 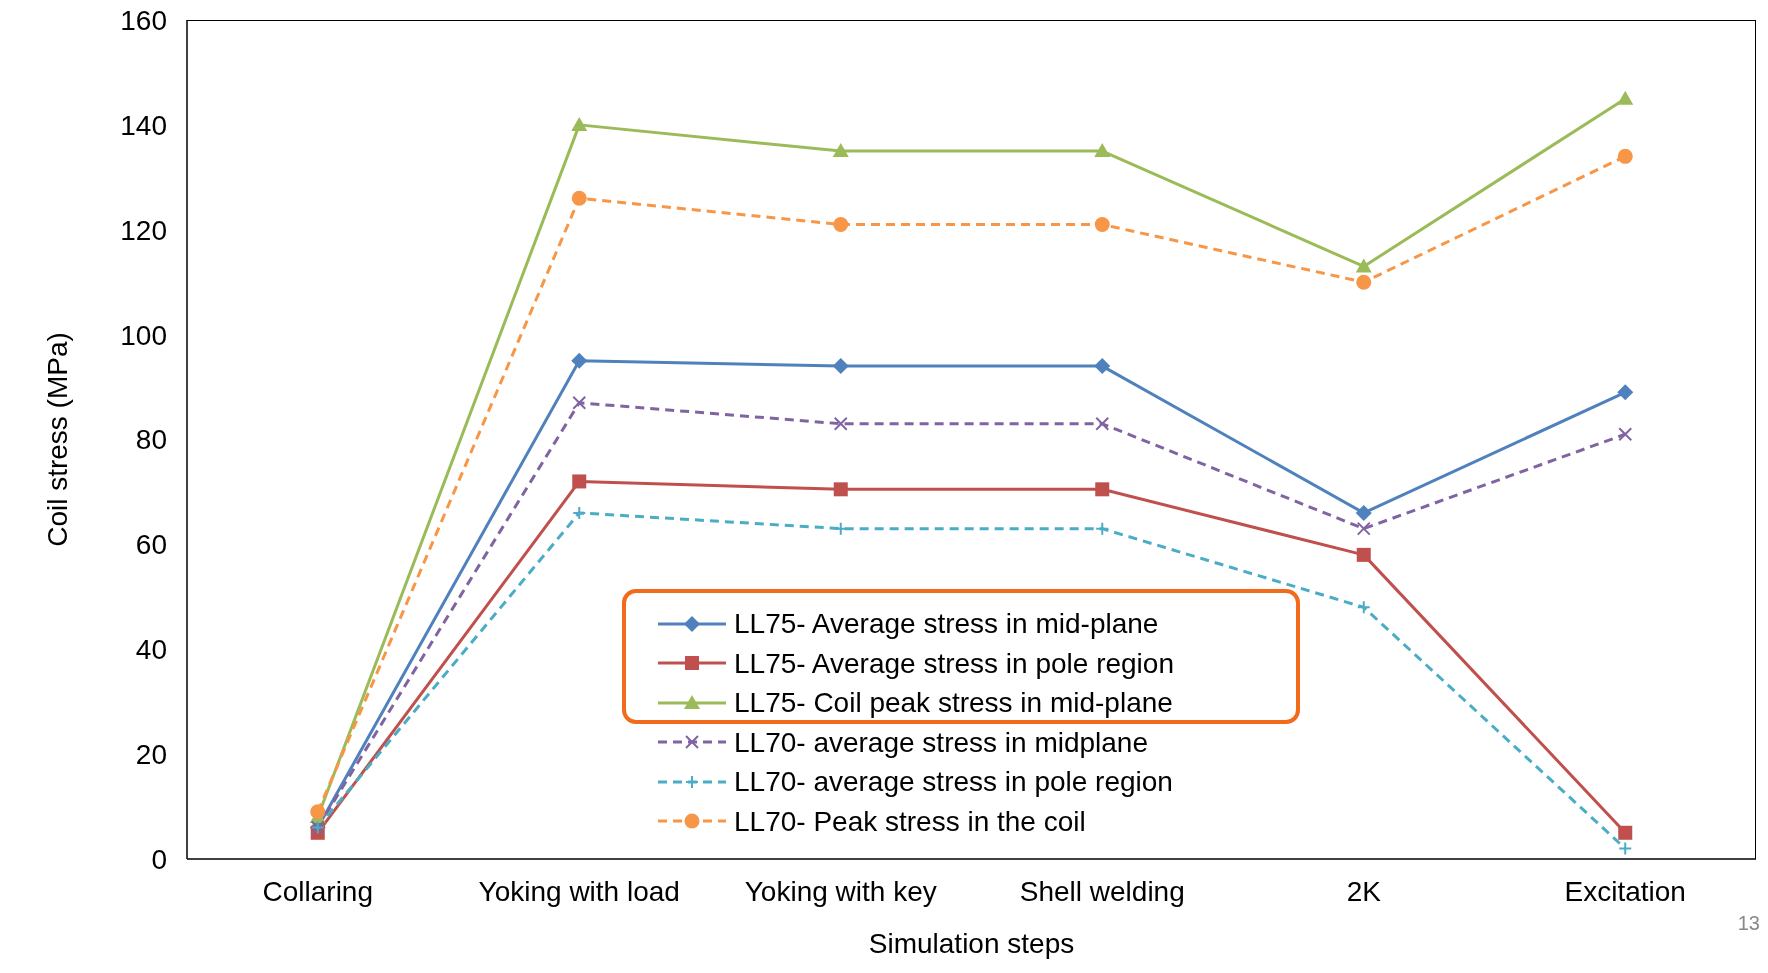 What do you see at coordinates (143, 335) in the screenshot?
I see `y-tick-label: 100` at bounding box center [143, 335].